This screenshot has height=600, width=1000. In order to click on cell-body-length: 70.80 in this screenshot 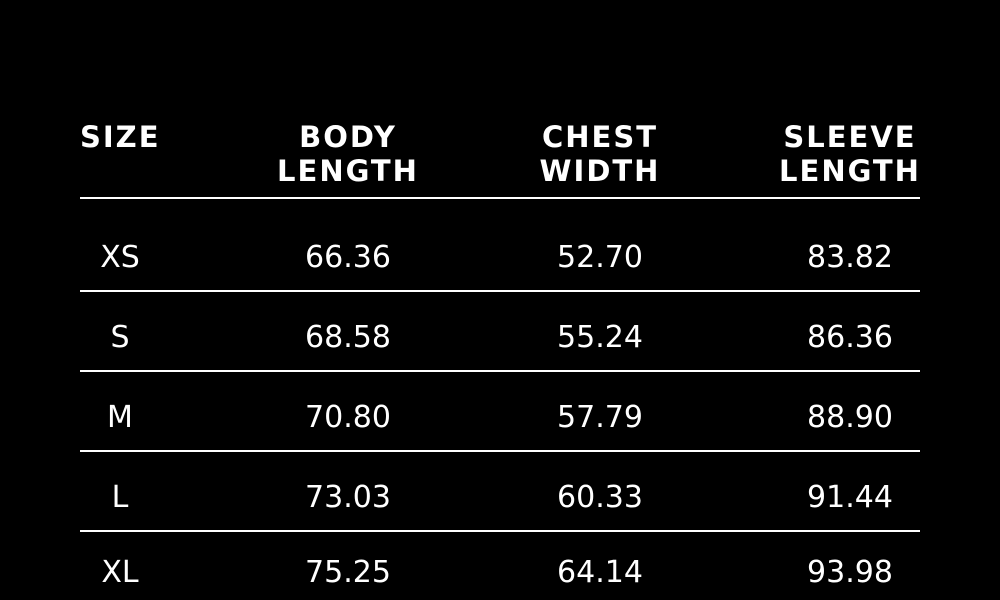, I will do `click(348, 417)`.